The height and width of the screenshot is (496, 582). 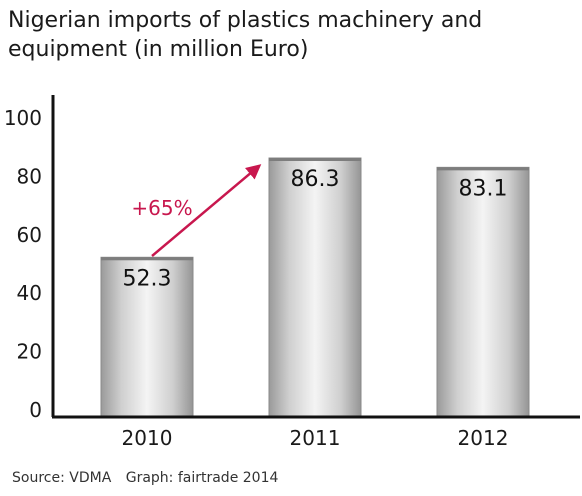 What do you see at coordinates (158, 49) in the screenshot?
I see `chart-title-line-2: equipment (in million Euro)` at bounding box center [158, 49].